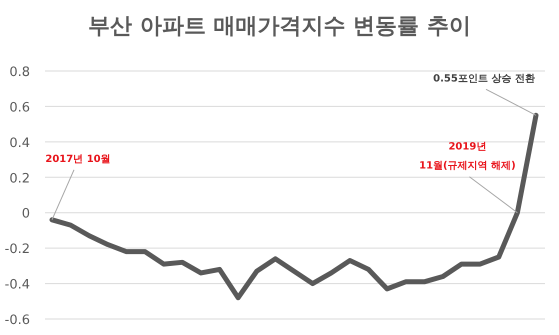 This screenshot has height=335, width=559. I want to click on y-tick-label: -0.2, so click(17, 250).